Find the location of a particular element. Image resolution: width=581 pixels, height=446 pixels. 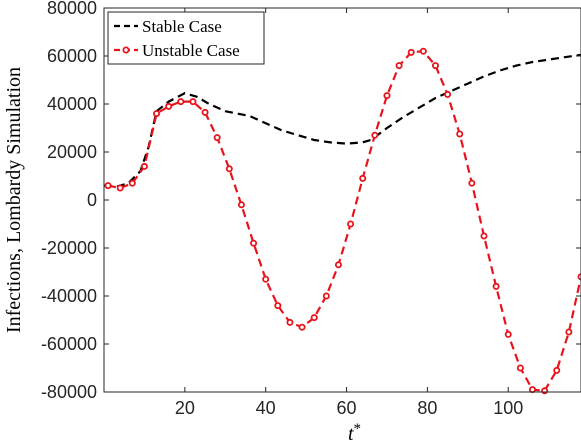

y-tick-label: 60000 is located at coordinates (72, 56).